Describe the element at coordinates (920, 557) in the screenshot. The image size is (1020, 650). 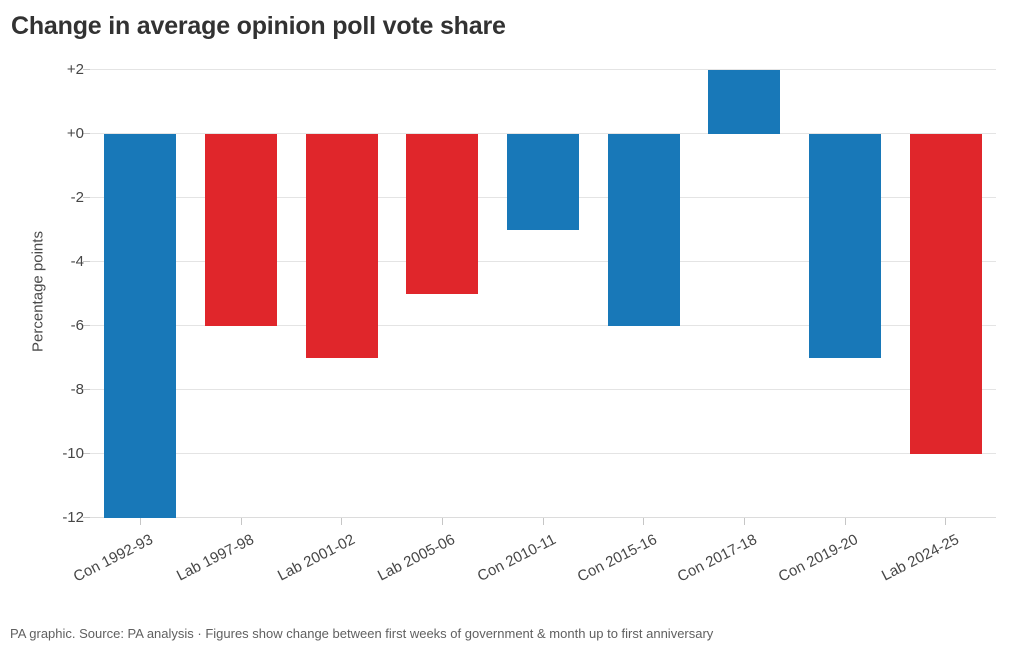
I see `x-tick-label: Lab 2024-25` at that location.